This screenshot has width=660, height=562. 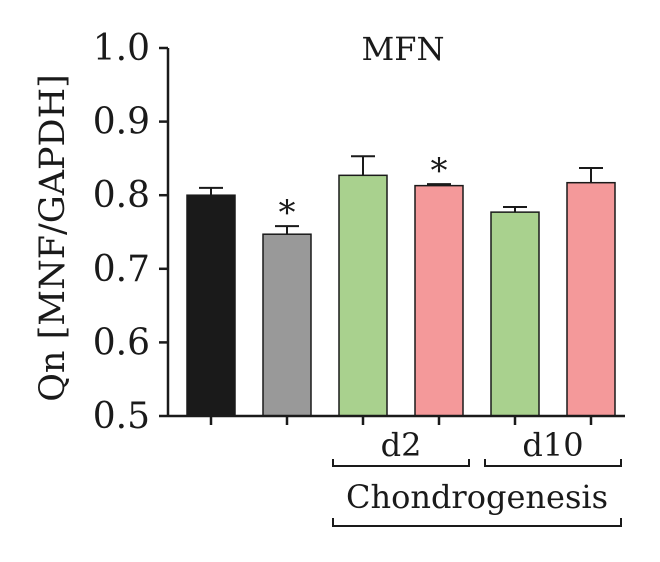 What do you see at coordinates (121, 269) in the screenshot?
I see `y-tick-label: 0.7` at bounding box center [121, 269].